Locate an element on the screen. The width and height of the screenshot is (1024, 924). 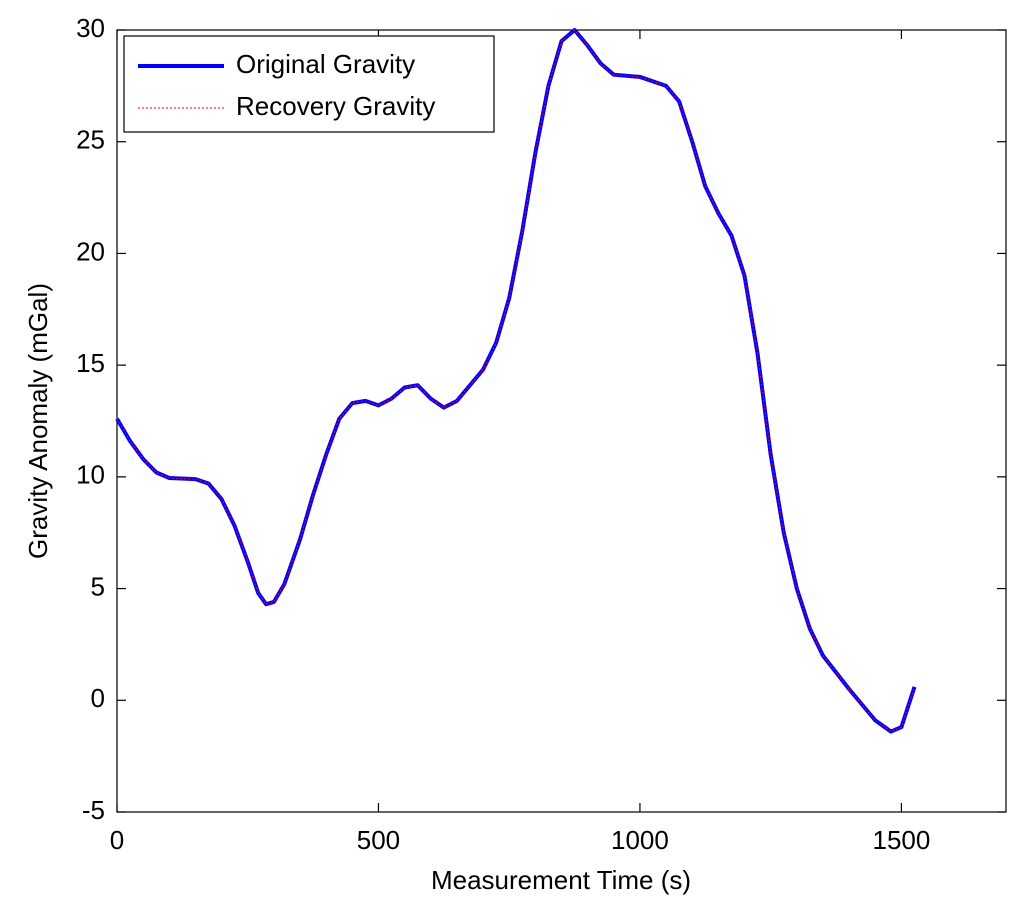
y-tick-label: -5 is located at coordinates (93, 810).